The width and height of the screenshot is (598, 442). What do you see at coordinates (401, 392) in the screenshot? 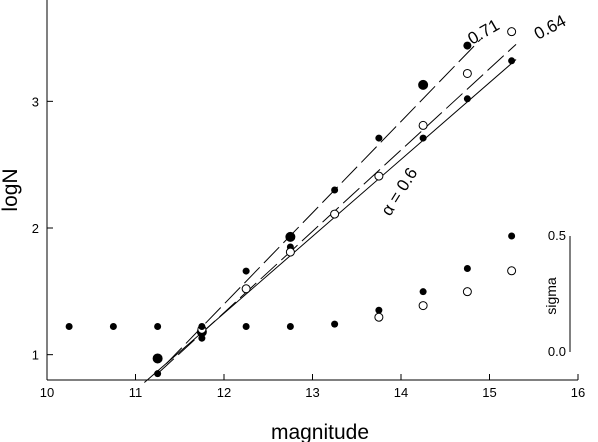
I see `x-tick-label: 14` at bounding box center [401, 392].